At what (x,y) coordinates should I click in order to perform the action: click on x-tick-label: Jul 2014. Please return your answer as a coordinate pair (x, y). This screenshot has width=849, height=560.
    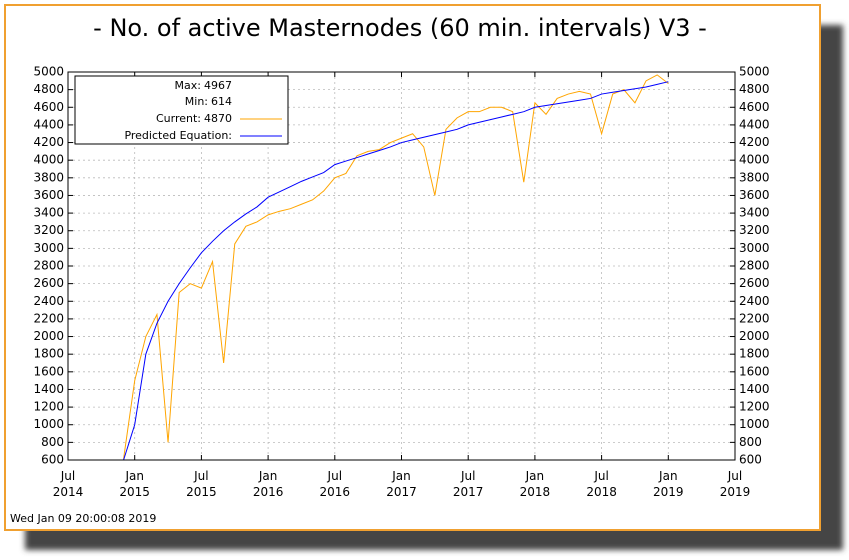
    Looking at the image, I should click on (68, 484).